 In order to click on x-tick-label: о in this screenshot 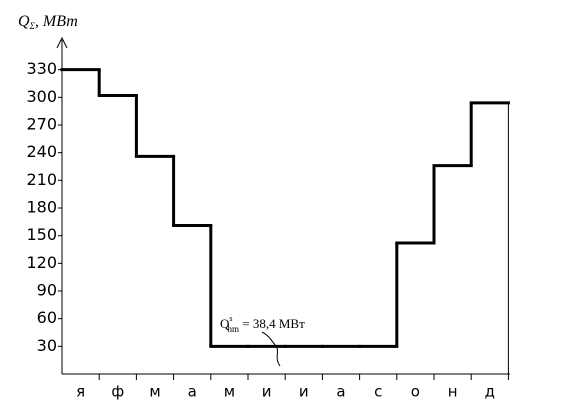, I will do `click(415, 392)`.